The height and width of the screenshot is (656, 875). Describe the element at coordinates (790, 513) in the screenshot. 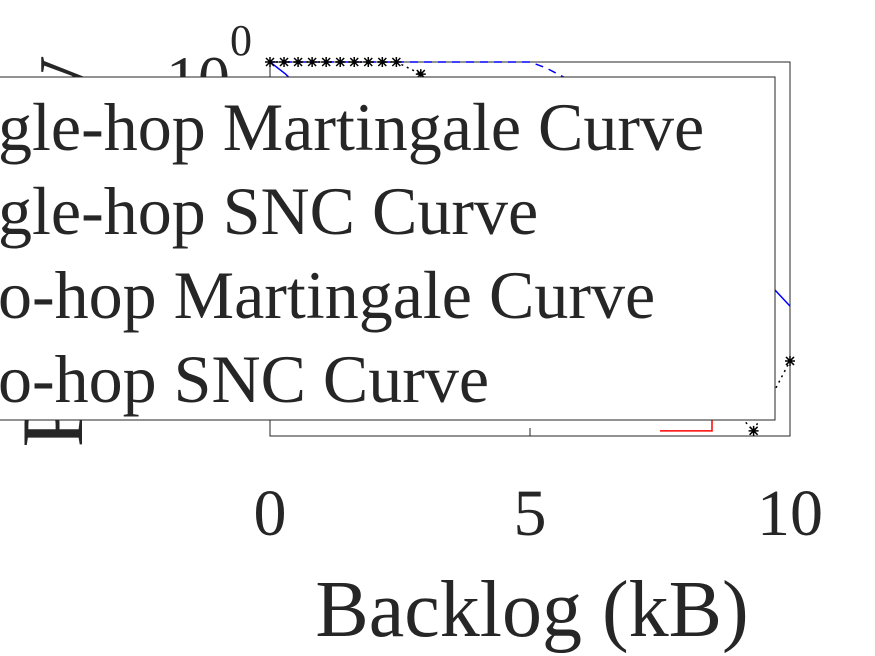

I see `x-tick-label: 10` at that location.